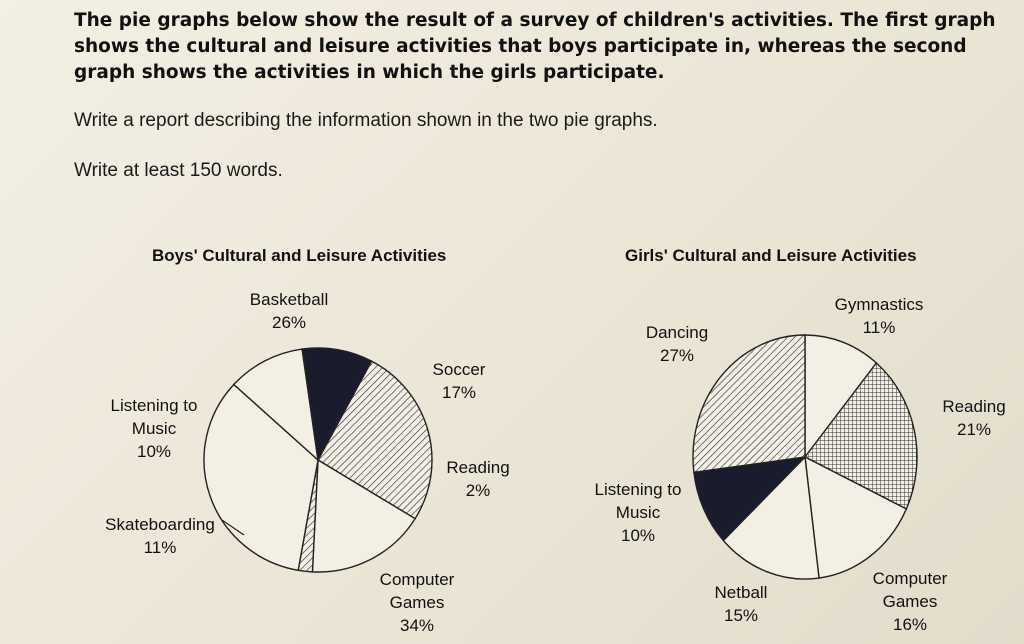 The image size is (1024, 644). I want to click on percent-label: 16%, so click(910, 624).